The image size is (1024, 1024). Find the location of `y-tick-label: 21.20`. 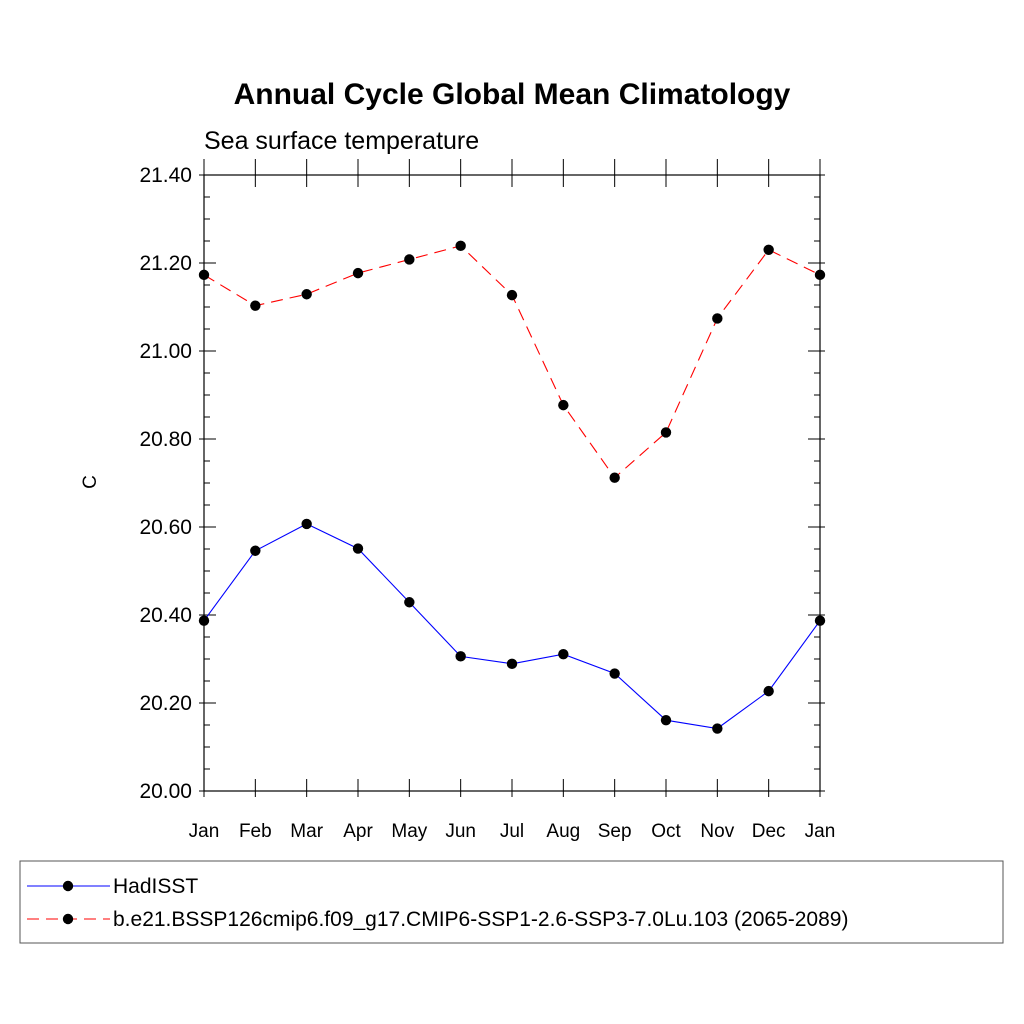

y-tick-label: 21.20 is located at coordinates (165, 263).